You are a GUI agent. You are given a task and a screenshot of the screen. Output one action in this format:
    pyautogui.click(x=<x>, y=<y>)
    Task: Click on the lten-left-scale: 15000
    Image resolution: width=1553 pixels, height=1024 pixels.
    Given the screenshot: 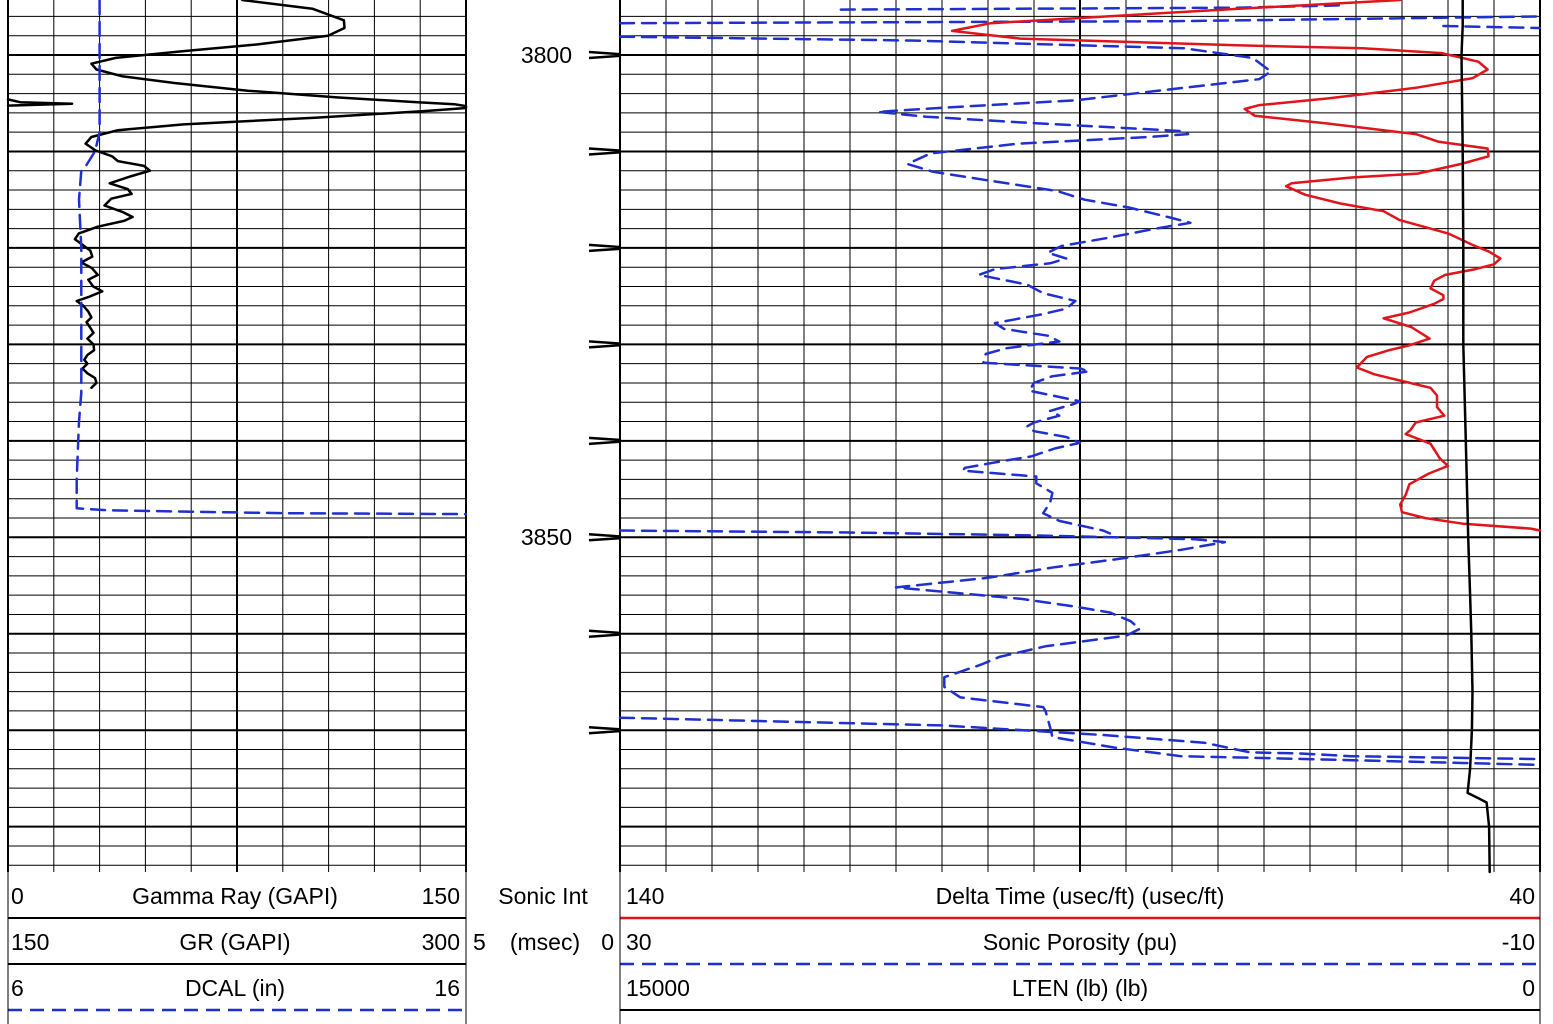 What is the action you would take?
    pyautogui.click(x=658, y=988)
    